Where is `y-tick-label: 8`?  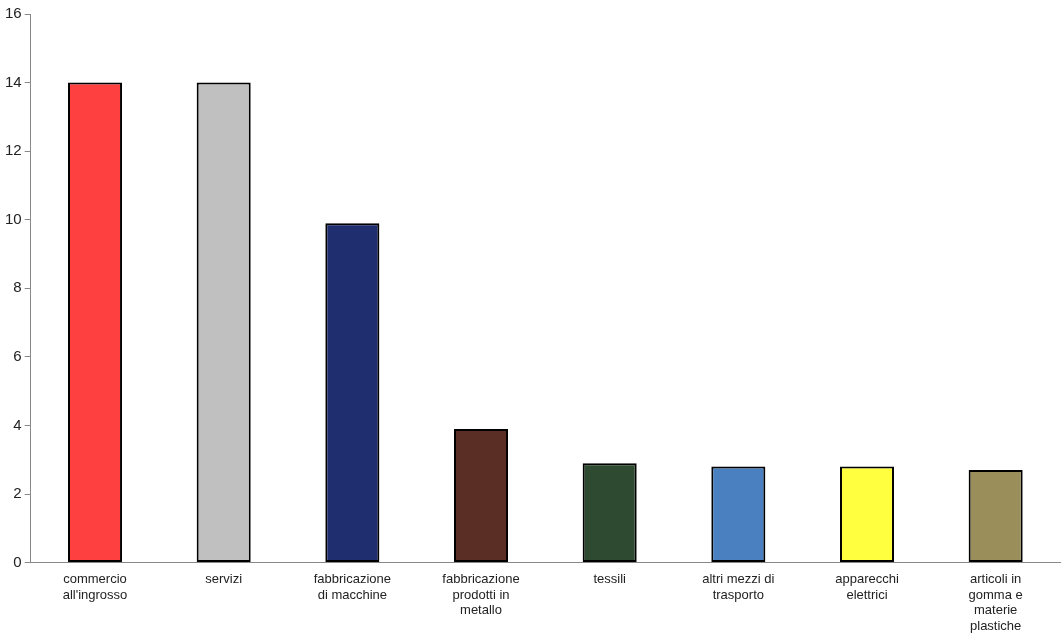
y-tick-label: 8 is located at coordinates (17, 287).